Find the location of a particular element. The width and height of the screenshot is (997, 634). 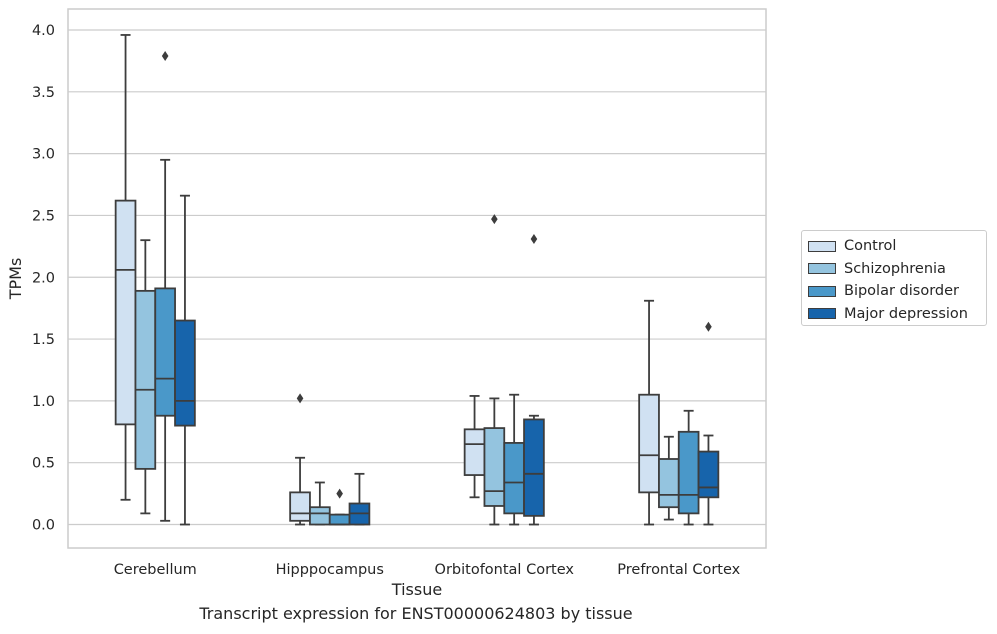

box-control-orbitofontal-cortex is located at coordinates (474, 447).